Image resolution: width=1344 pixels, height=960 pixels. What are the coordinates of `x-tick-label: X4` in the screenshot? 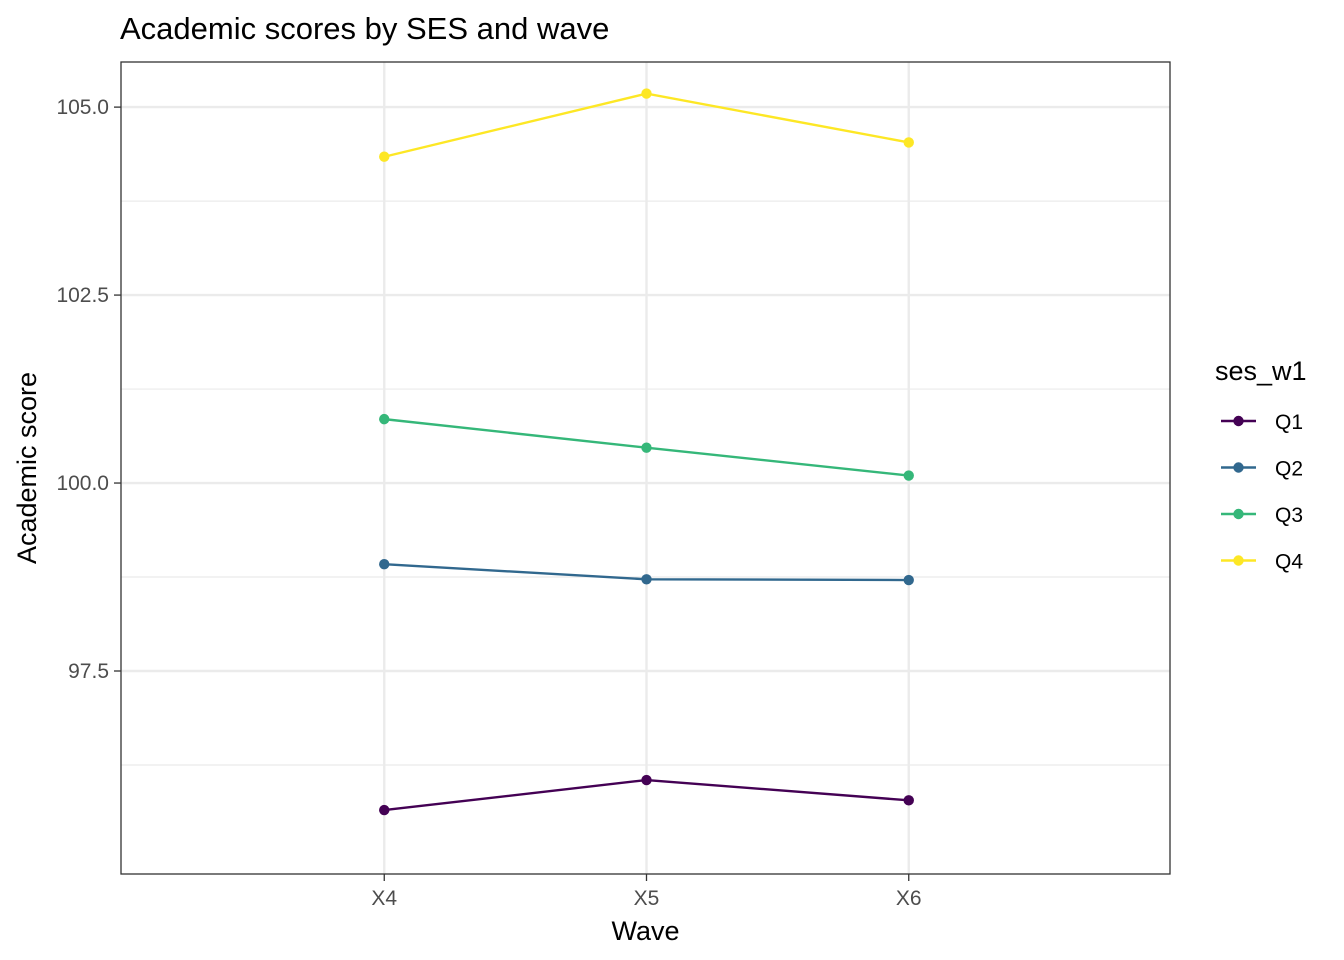 It's located at (384, 898).